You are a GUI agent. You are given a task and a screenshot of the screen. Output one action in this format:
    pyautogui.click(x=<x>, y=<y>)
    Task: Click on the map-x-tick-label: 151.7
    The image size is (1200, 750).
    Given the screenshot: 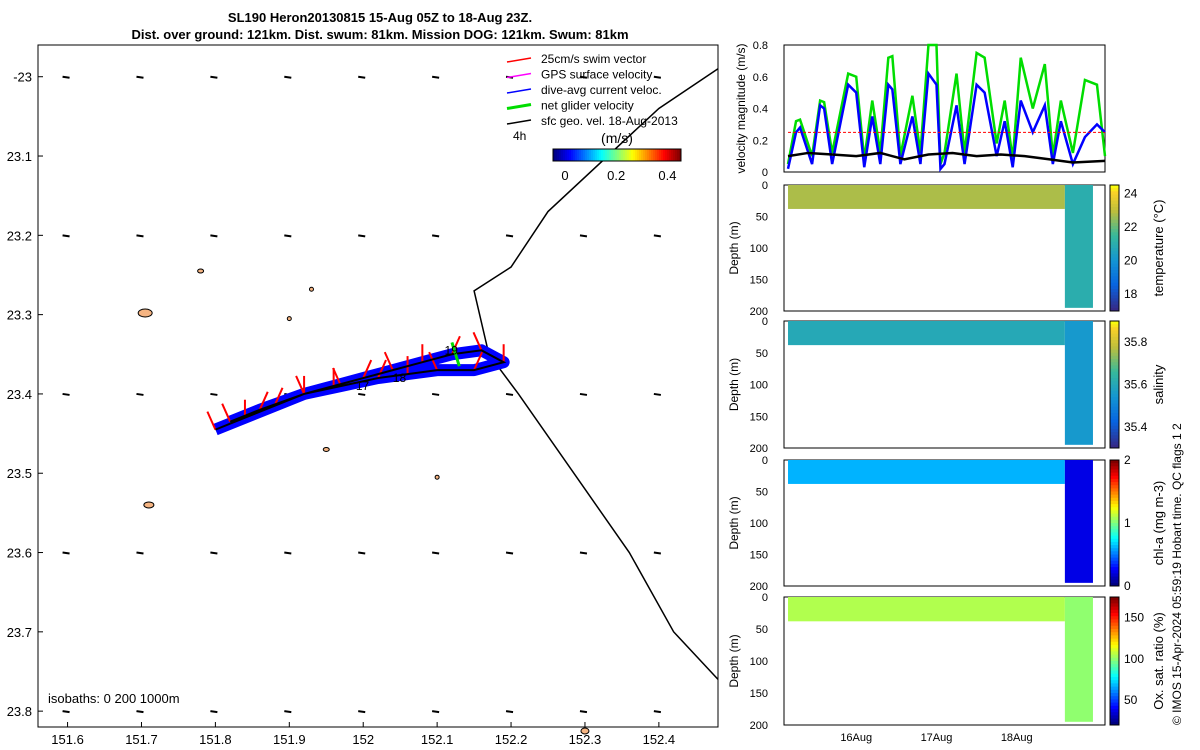 What is the action you would take?
    pyautogui.click(x=141, y=739)
    